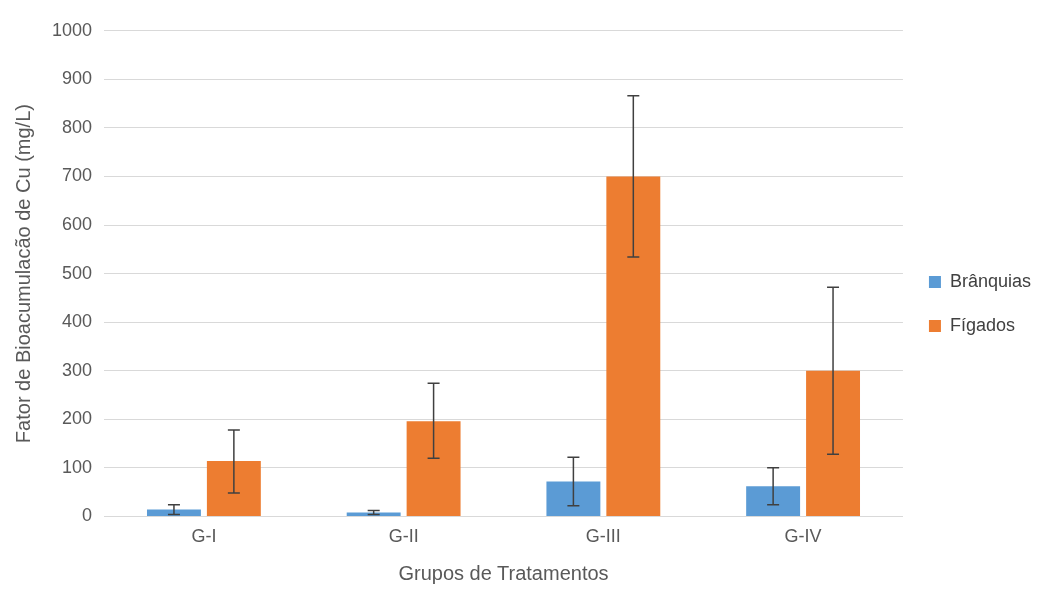 The height and width of the screenshot is (598, 1059). I want to click on y-tick-label: 0, so click(87, 515).